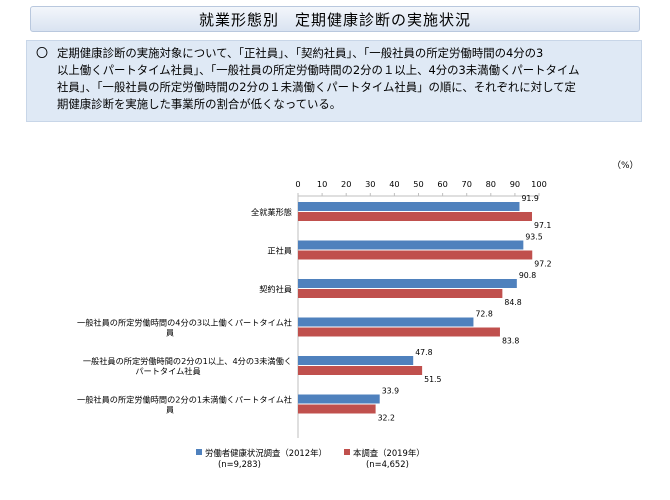 This screenshot has height=500, width=670. What do you see at coordinates (542, 264) in the screenshot?
I see `data-label-2019: 97.2` at bounding box center [542, 264].